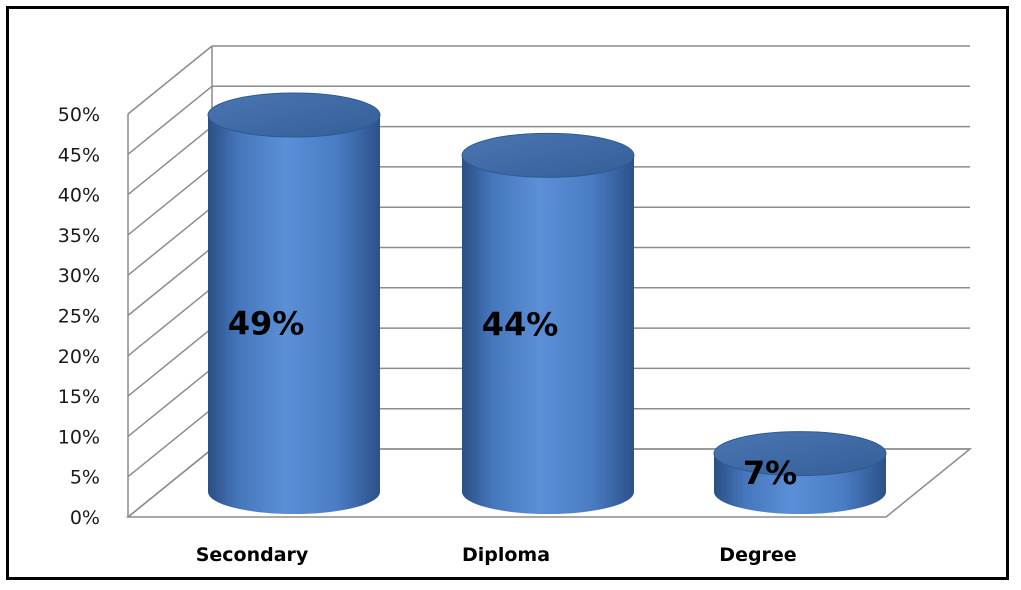  Describe the element at coordinates (79, 236) in the screenshot. I see `y-tick-label: 35%` at that location.